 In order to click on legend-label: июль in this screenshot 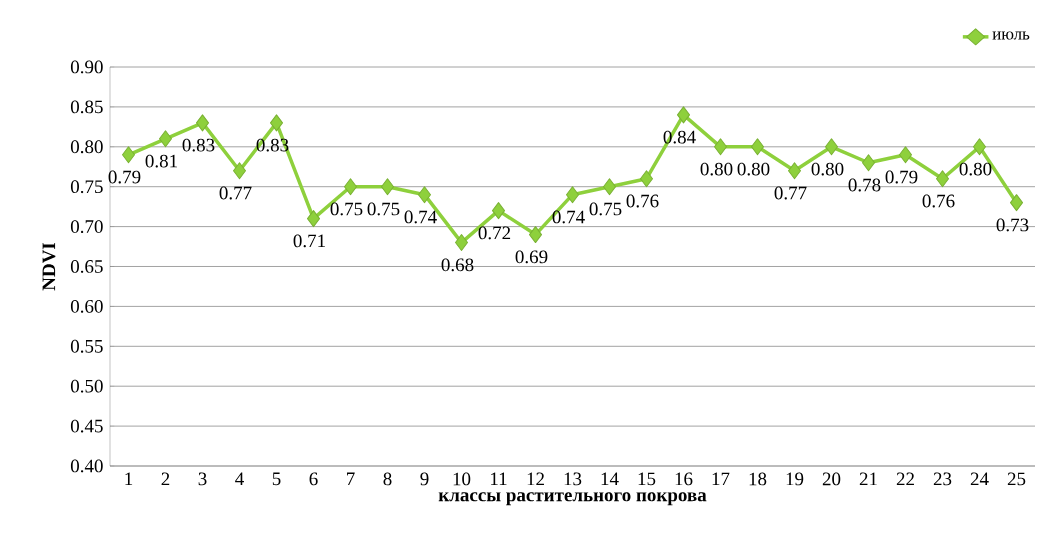, I will do `click(1011, 35)`.